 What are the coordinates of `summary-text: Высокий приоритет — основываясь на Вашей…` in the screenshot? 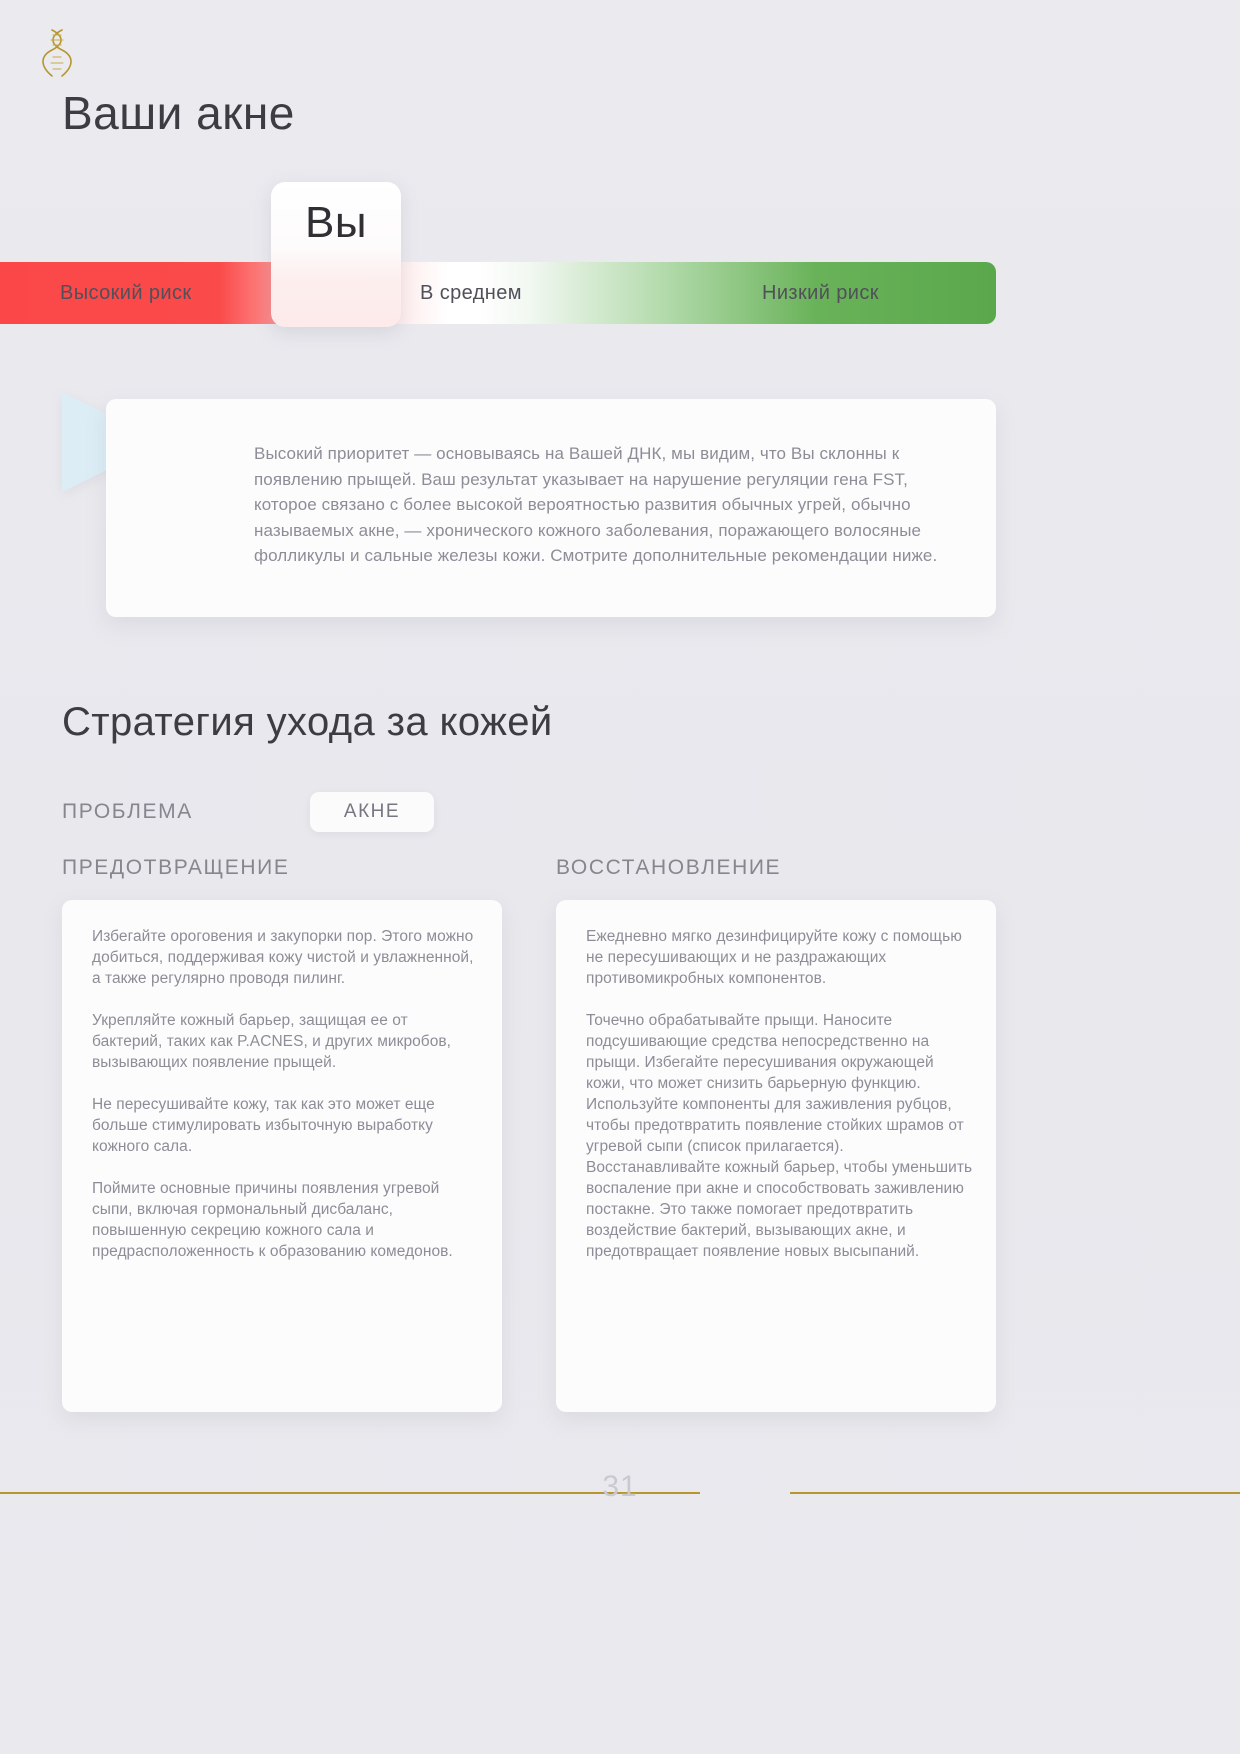 It's located at (596, 504).